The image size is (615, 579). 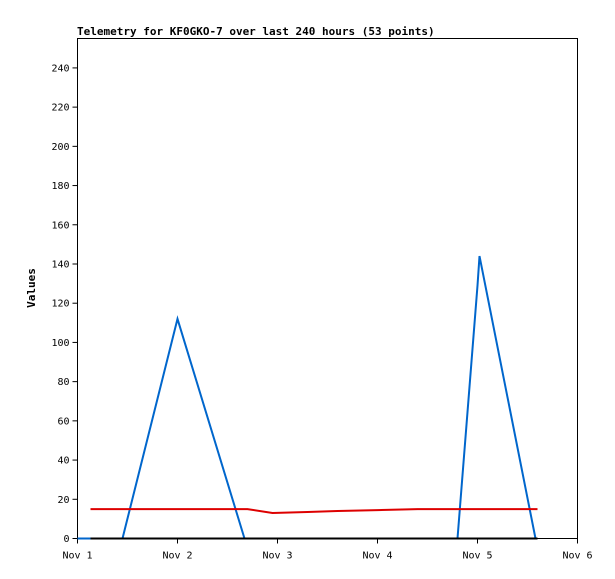 What do you see at coordinates (60, 343) in the screenshot?
I see `y-tick-label: 100` at bounding box center [60, 343].